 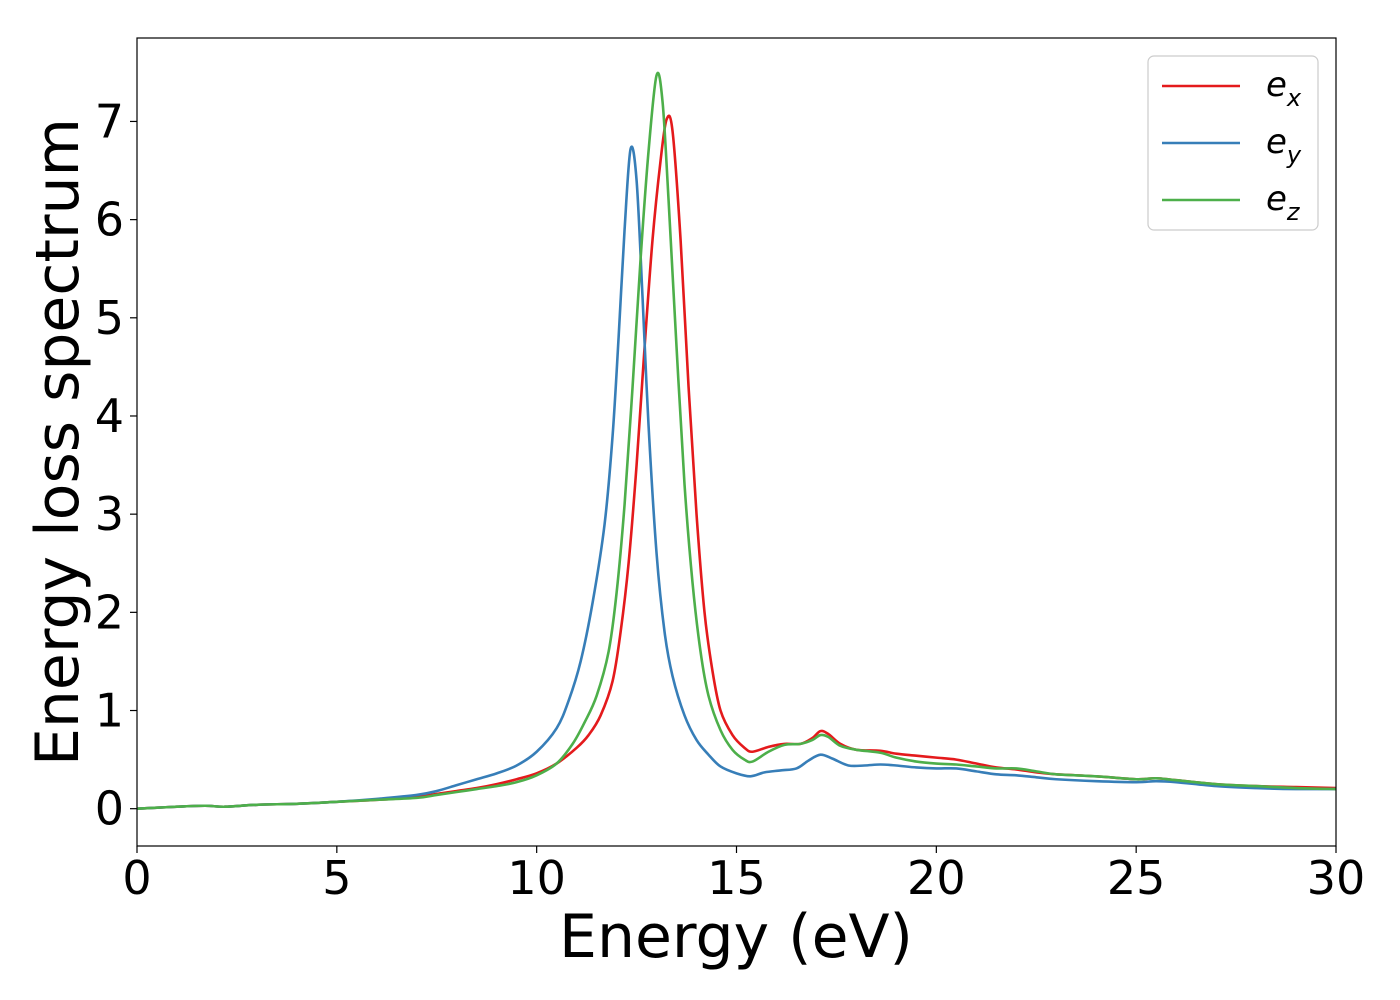 I want to click on x-axis-label: Energy (eV), so click(x=736, y=937).